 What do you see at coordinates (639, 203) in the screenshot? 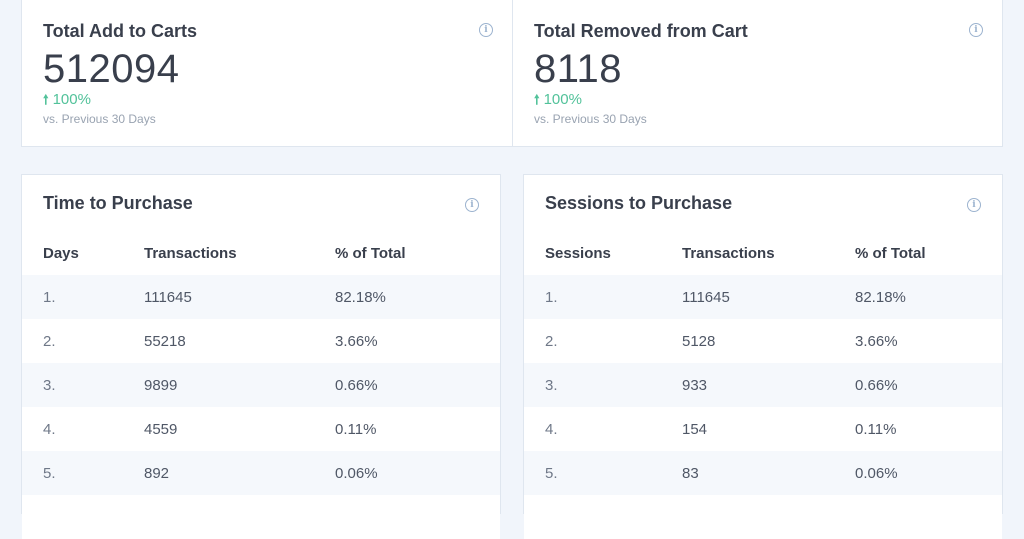
I see `card-title: Sessions to Purchase` at bounding box center [639, 203].